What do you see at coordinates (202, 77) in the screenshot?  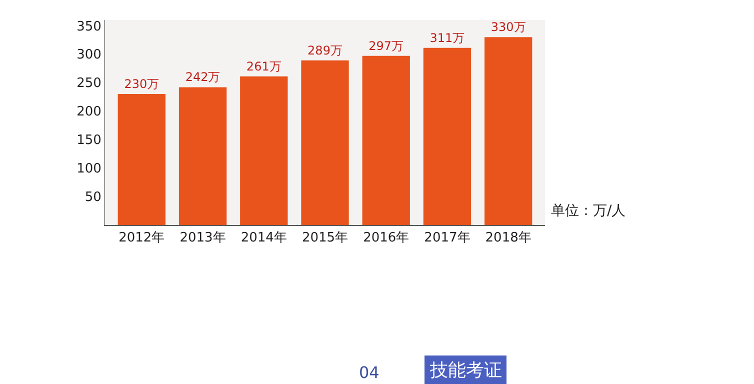 I see `data-label: 242万` at bounding box center [202, 77].